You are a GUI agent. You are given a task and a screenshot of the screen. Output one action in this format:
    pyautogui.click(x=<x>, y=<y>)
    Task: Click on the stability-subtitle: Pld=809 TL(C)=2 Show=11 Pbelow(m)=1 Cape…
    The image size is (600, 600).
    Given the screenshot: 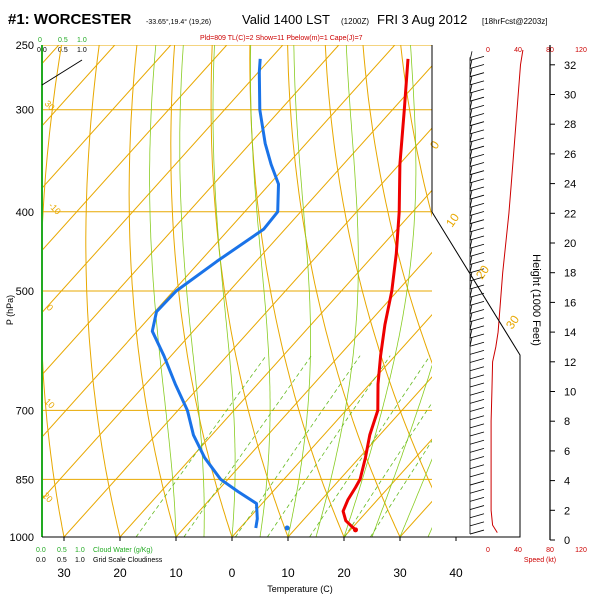 What is the action you would take?
    pyautogui.click(x=281, y=38)
    